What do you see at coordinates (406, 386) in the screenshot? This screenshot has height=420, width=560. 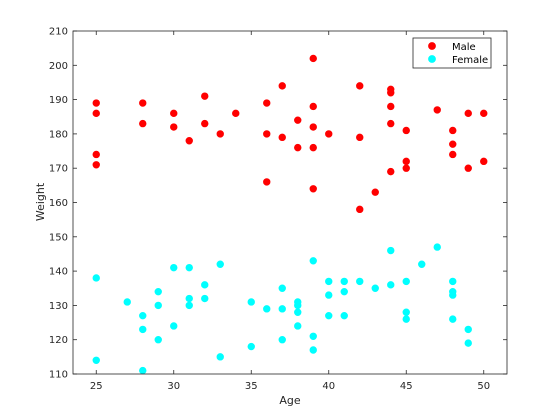 I see `x-tick-label: 45` at bounding box center [406, 386].